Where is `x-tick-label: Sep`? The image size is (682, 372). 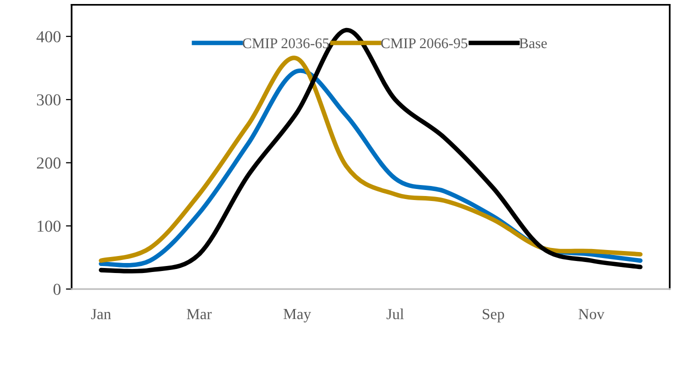
x-tick-label: Sep is located at coordinates (493, 315).